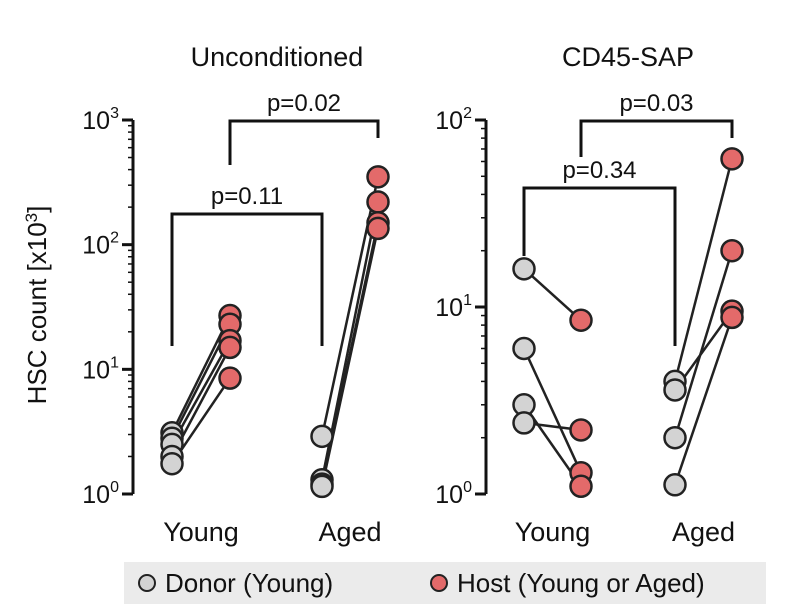 The height and width of the screenshot is (610, 790). Describe the element at coordinates (249, 582) in the screenshot. I see `legend-label-donor: Donor (Young)` at that location.